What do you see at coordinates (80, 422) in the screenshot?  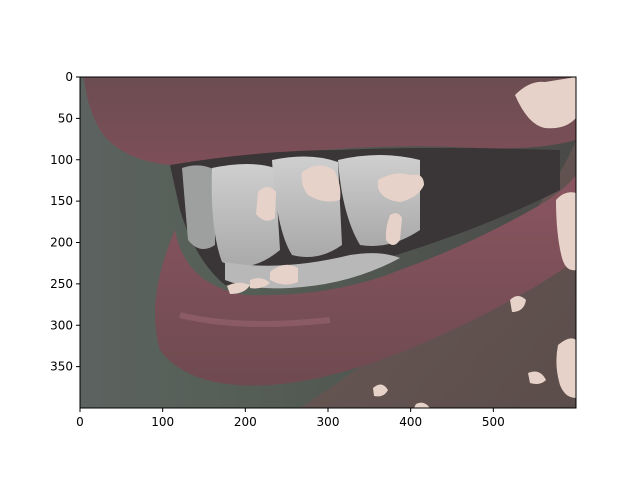 I see `x-tick-label: 0` at bounding box center [80, 422].